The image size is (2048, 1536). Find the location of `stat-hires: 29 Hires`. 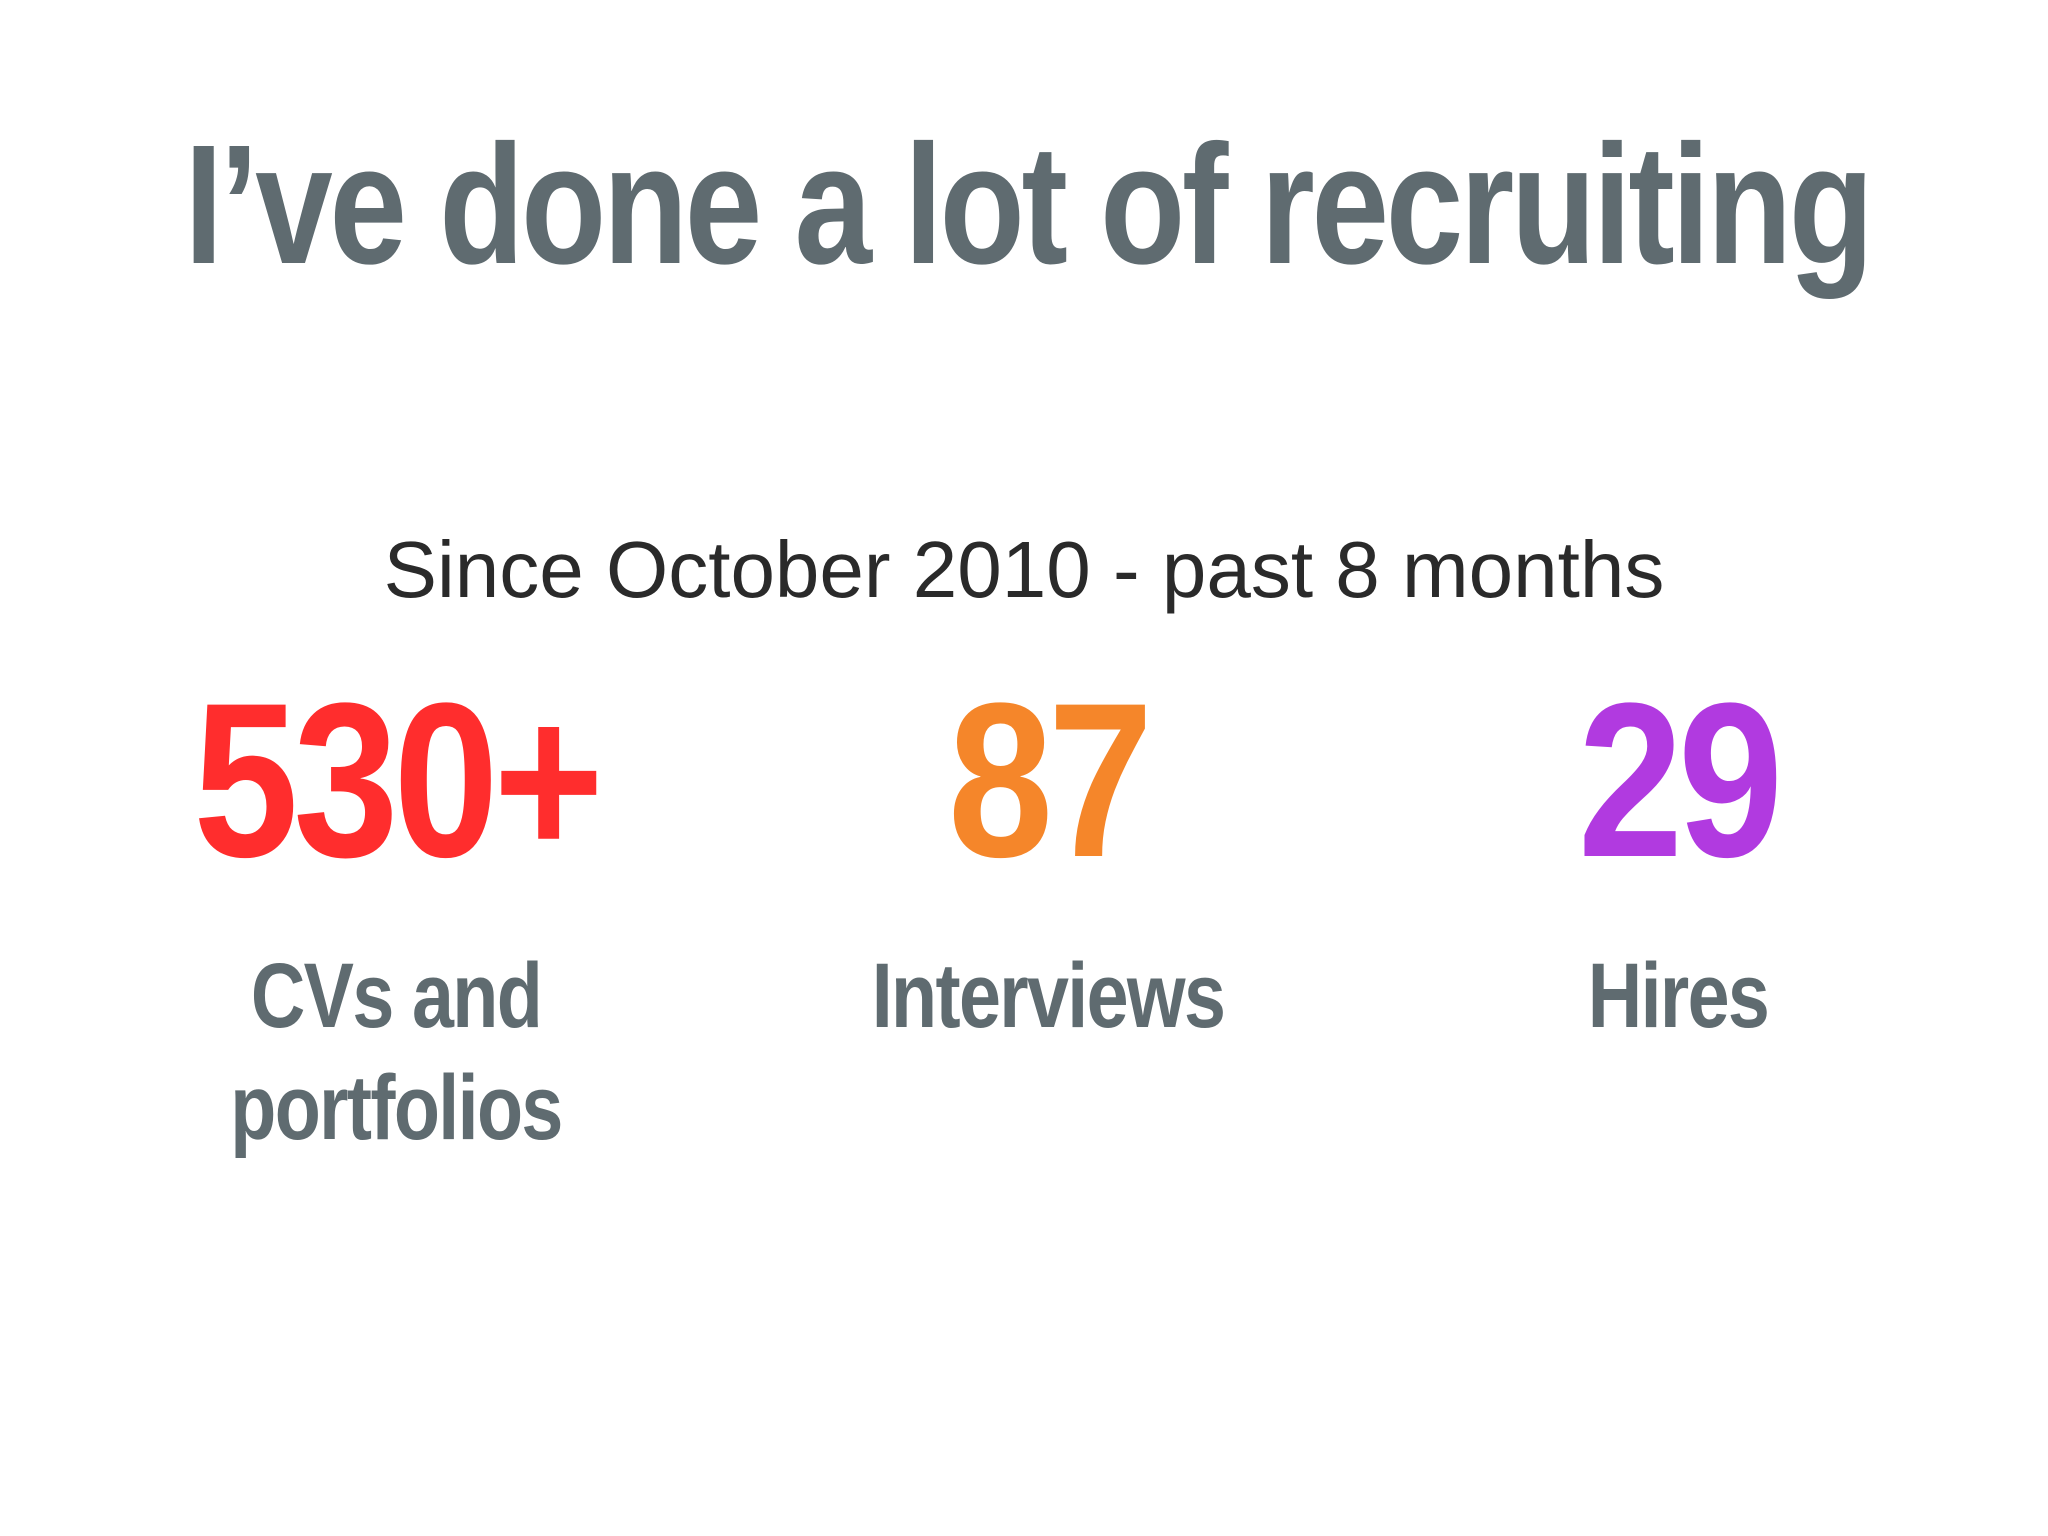

stat-hires: 29 Hires is located at coordinates (1678, 861).